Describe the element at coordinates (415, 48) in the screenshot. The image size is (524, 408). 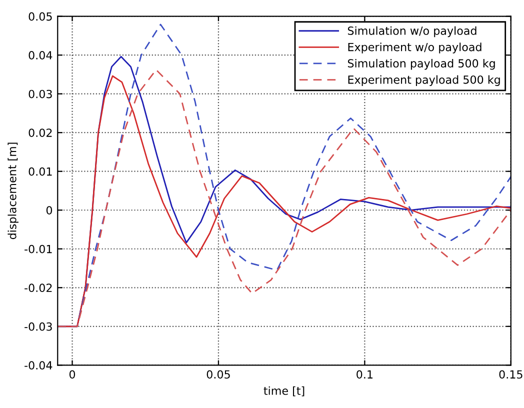
I see `legend-label: Experiment w/o payload` at that location.